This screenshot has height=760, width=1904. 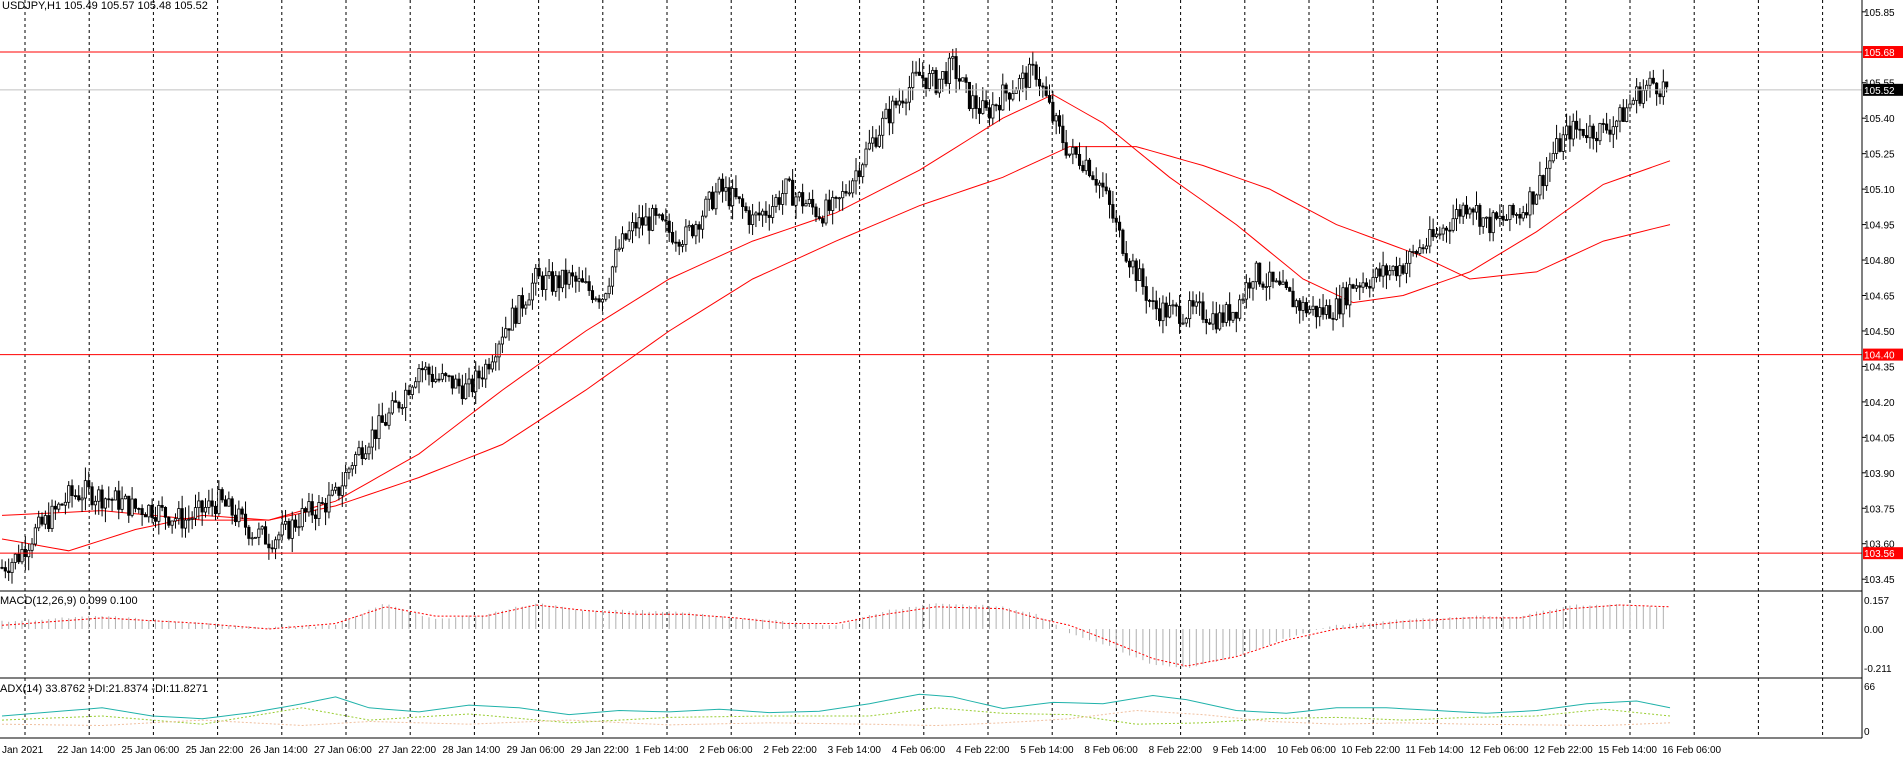 What do you see at coordinates (946, 635) in the screenshot?
I see `macd-pane: 0.157 0.00 -0.211` at bounding box center [946, 635].